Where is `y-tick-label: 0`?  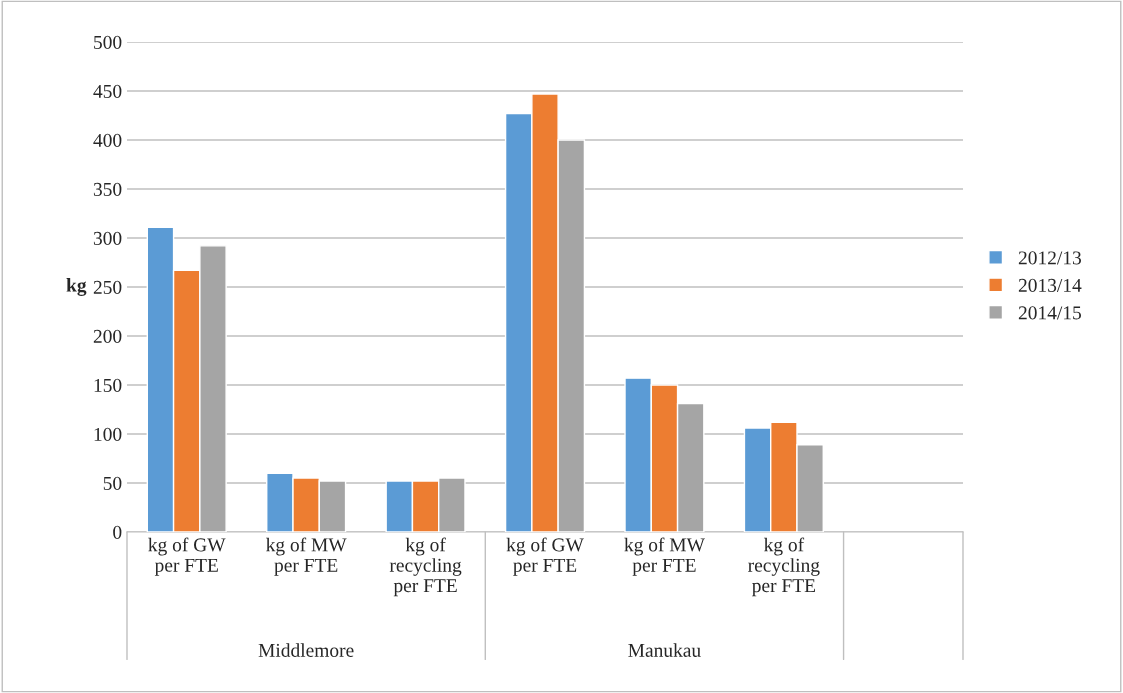
y-tick-label: 0 is located at coordinates (117, 532).